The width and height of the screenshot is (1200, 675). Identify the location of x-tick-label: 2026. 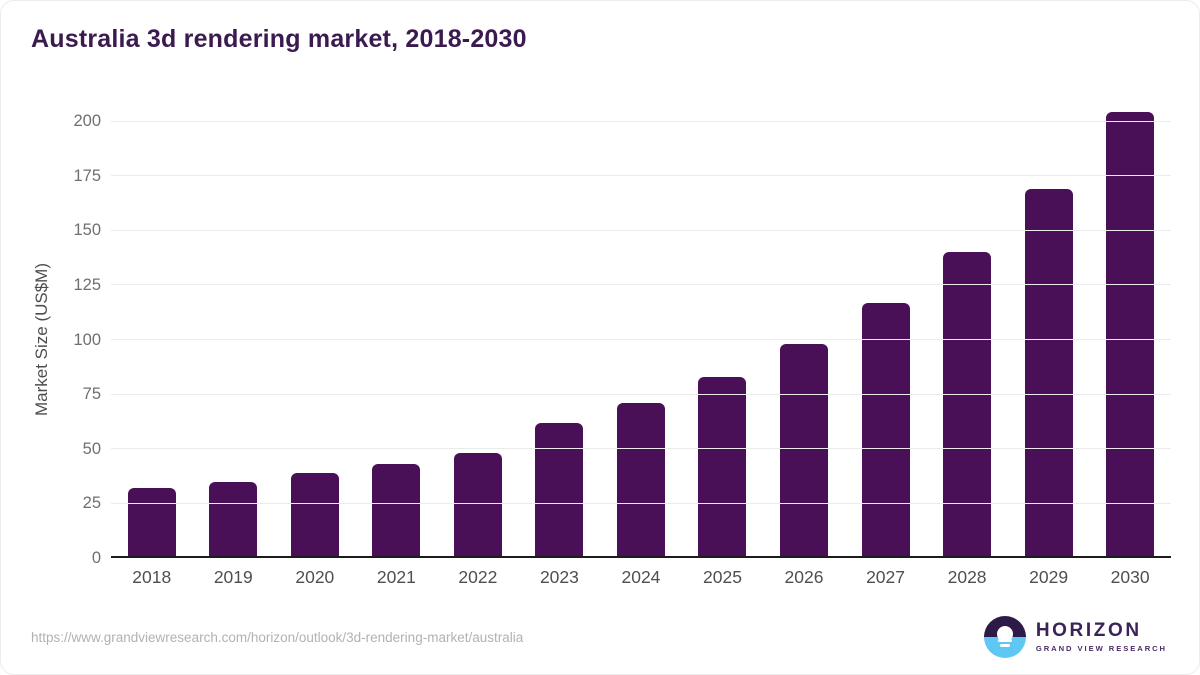
(804, 577).